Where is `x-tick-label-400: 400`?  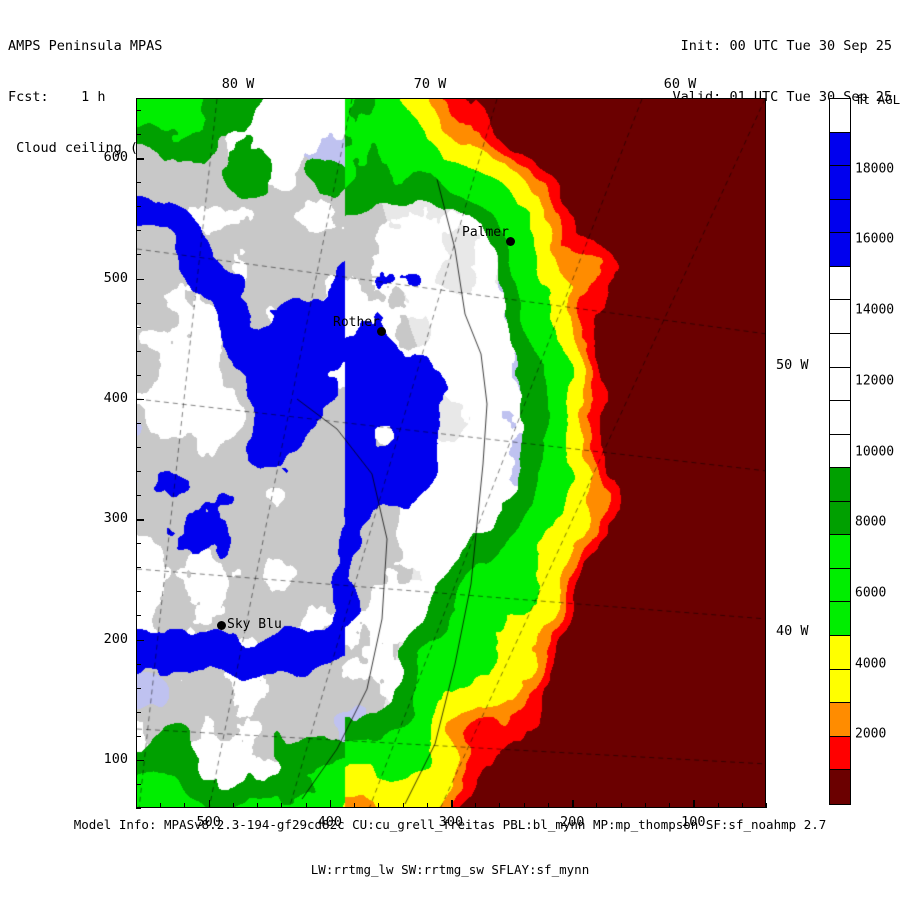
x-tick-label-400: 400 is located at coordinates (330, 822).